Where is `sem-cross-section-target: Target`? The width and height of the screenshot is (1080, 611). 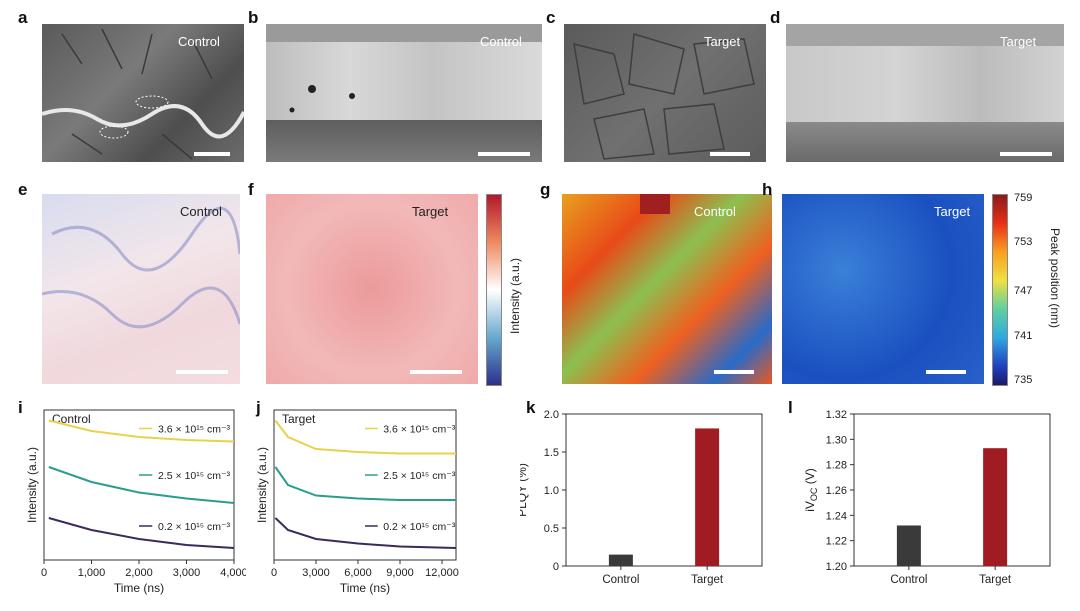
sem-cross-section-target: Target is located at coordinates (925, 93).